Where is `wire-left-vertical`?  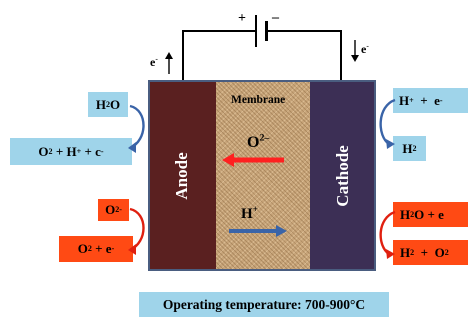 wire-left-vertical is located at coordinates (183, 55).